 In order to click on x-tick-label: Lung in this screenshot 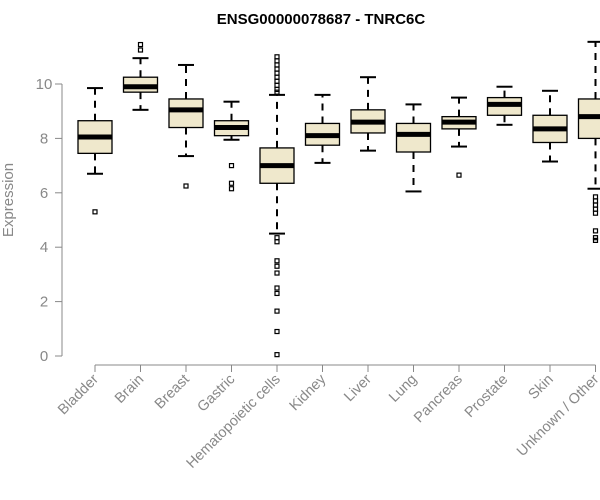, I will do `click(403, 389)`.